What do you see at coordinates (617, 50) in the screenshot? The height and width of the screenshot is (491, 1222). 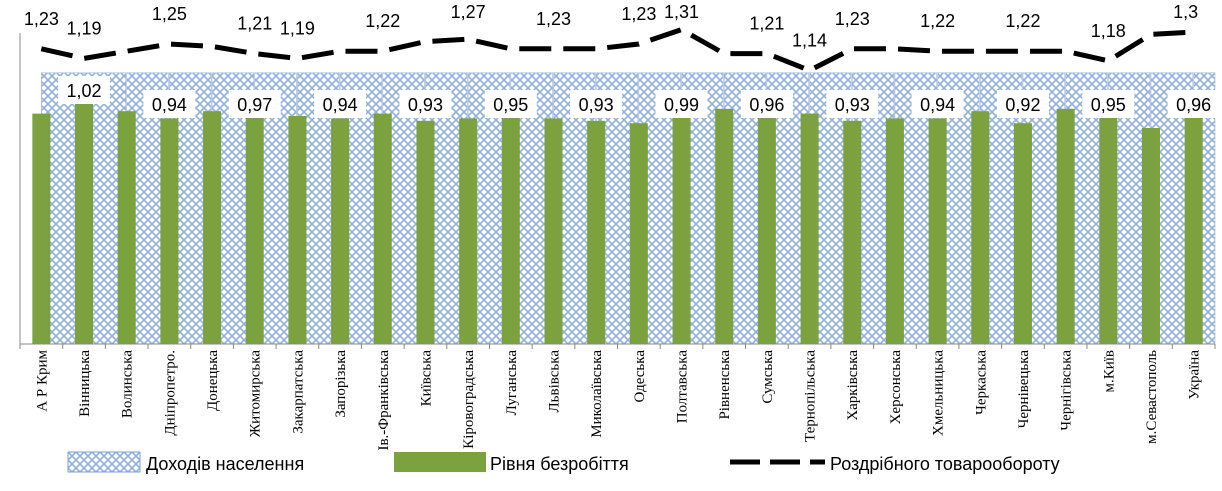 I see `line-tovaroobort` at bounding box center [617, 50].